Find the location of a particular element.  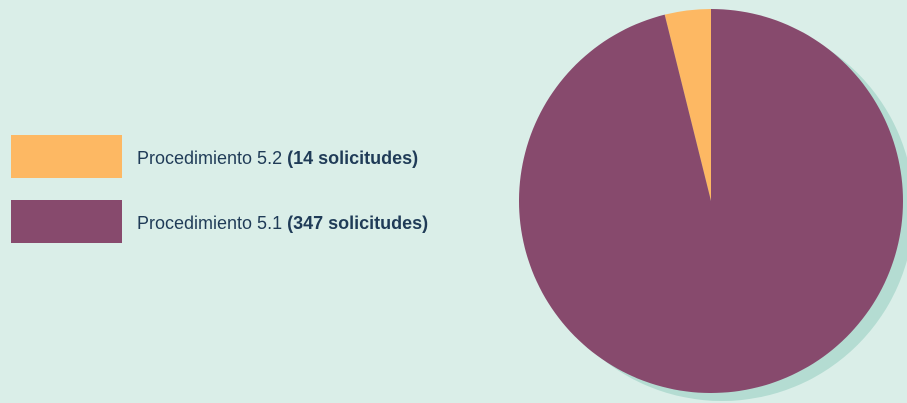

legend-label: Procedimiento 5.1 (347 solicitudes) is located at coordinates (282, 223).